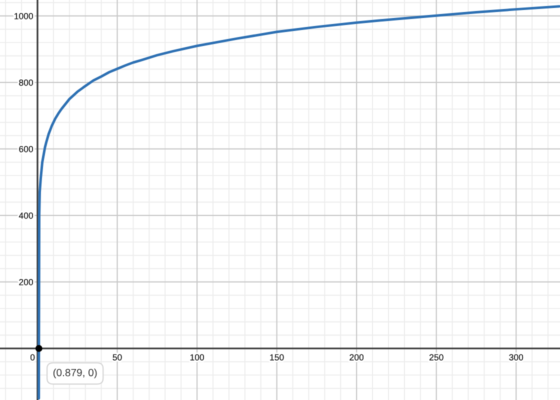 This screenshot has height=400, width=560. Describe the element at coordinates (277, 357) in the screenshot. I see `x-tick-label: 150` at that location.